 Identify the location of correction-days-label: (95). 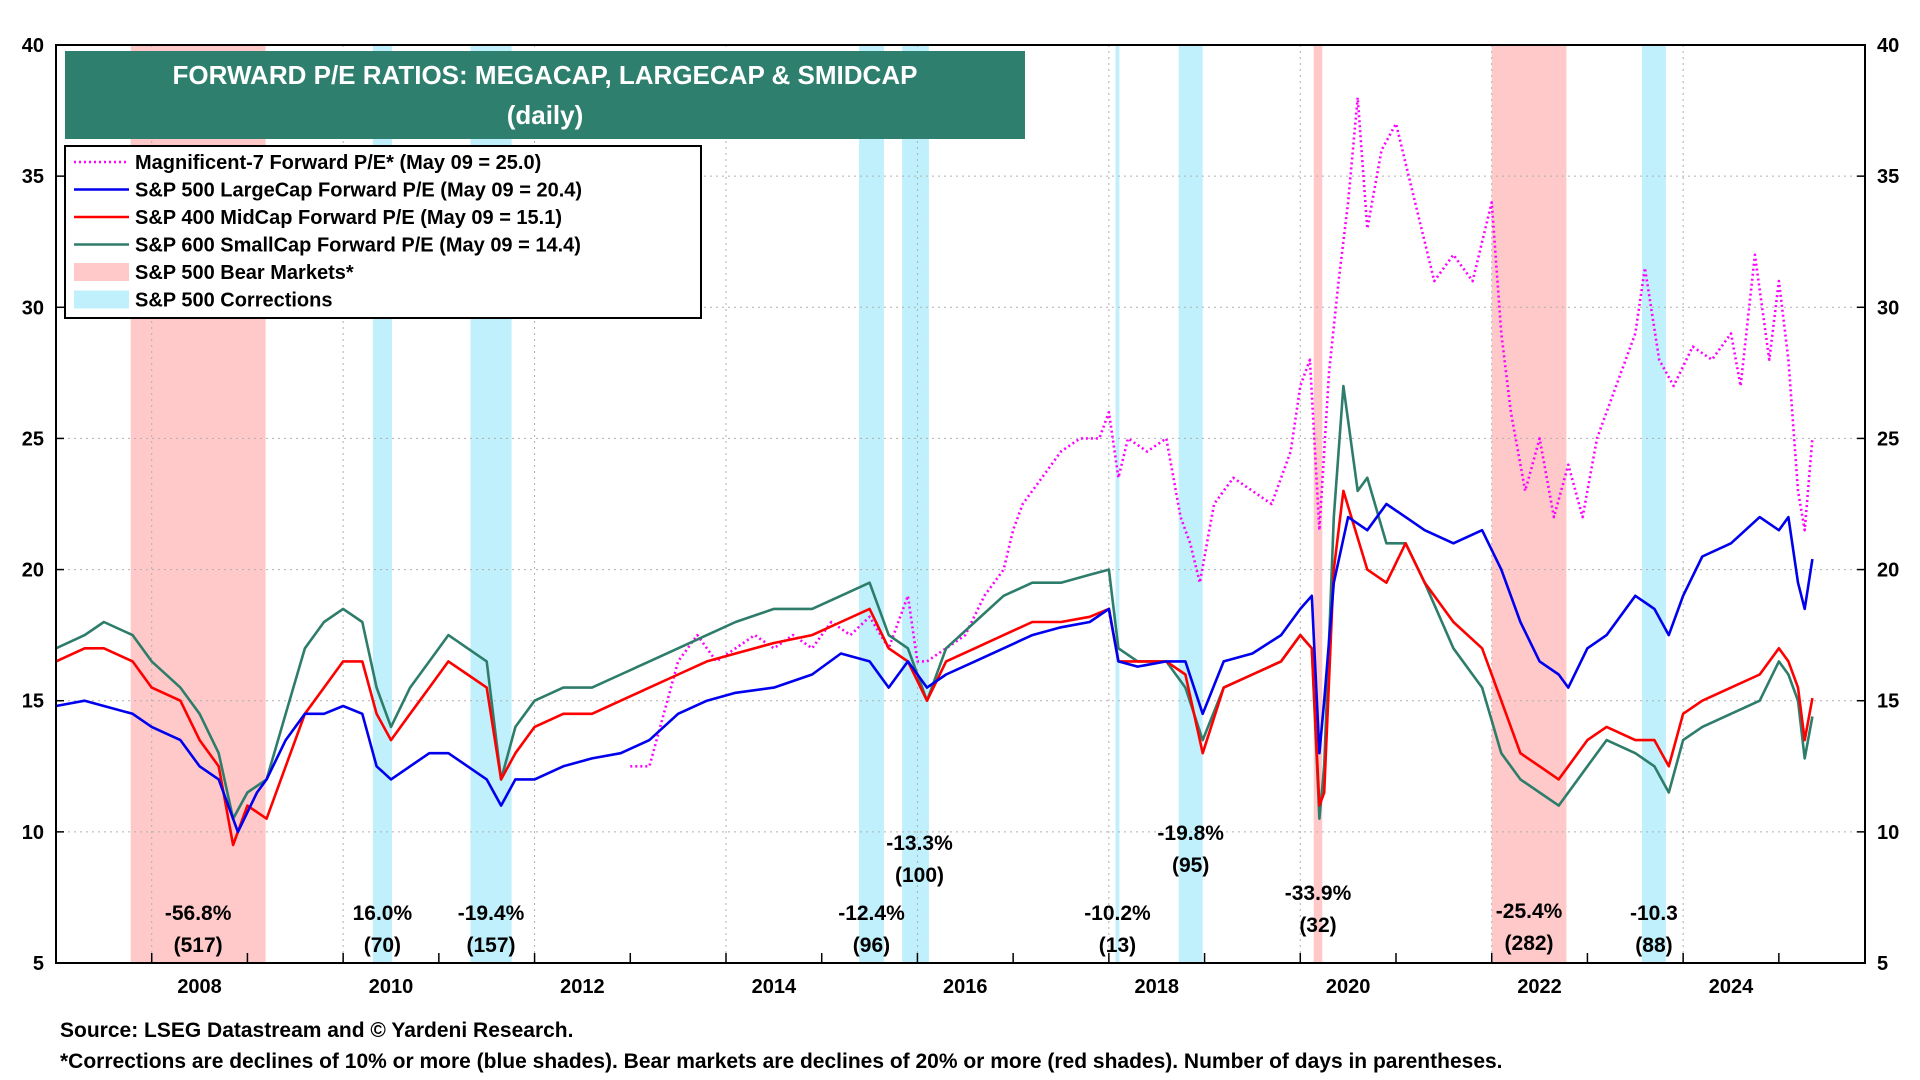
(1190, 865).